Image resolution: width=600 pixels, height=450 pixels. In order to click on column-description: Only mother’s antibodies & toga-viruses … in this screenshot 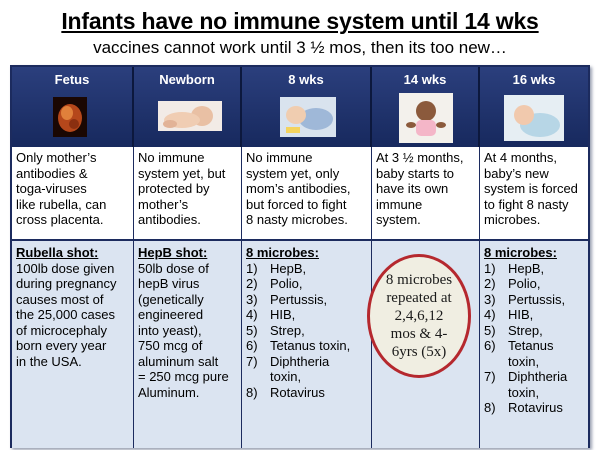, I will do `click(73, 194)`.